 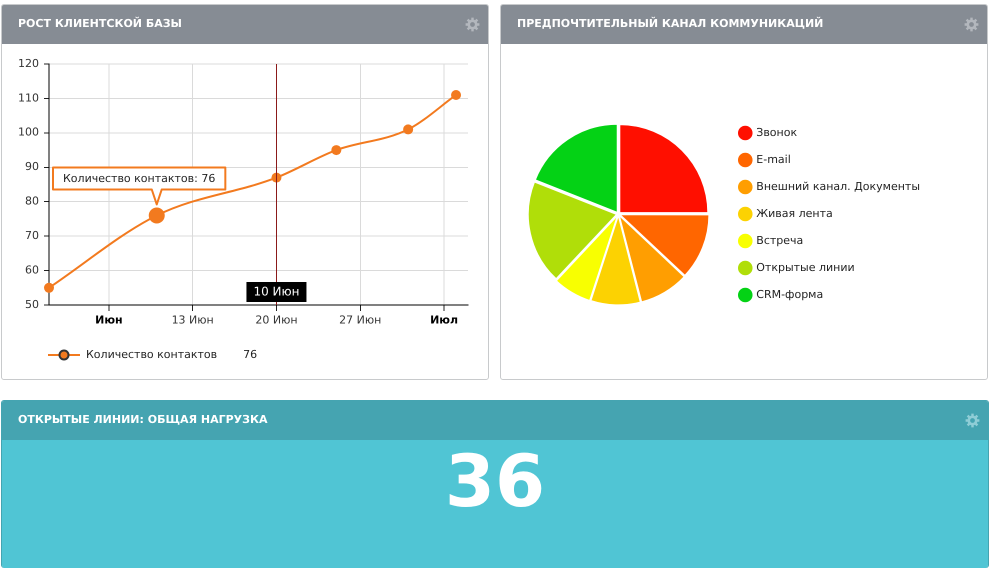 What do you see at coordinates (143, 419) in the screenshot?
I see `text: ОТКРЫТЫЕ ЛИНИИ: ОБЩАЯ НАГРУЗКА` at bounding box center [143, 419].